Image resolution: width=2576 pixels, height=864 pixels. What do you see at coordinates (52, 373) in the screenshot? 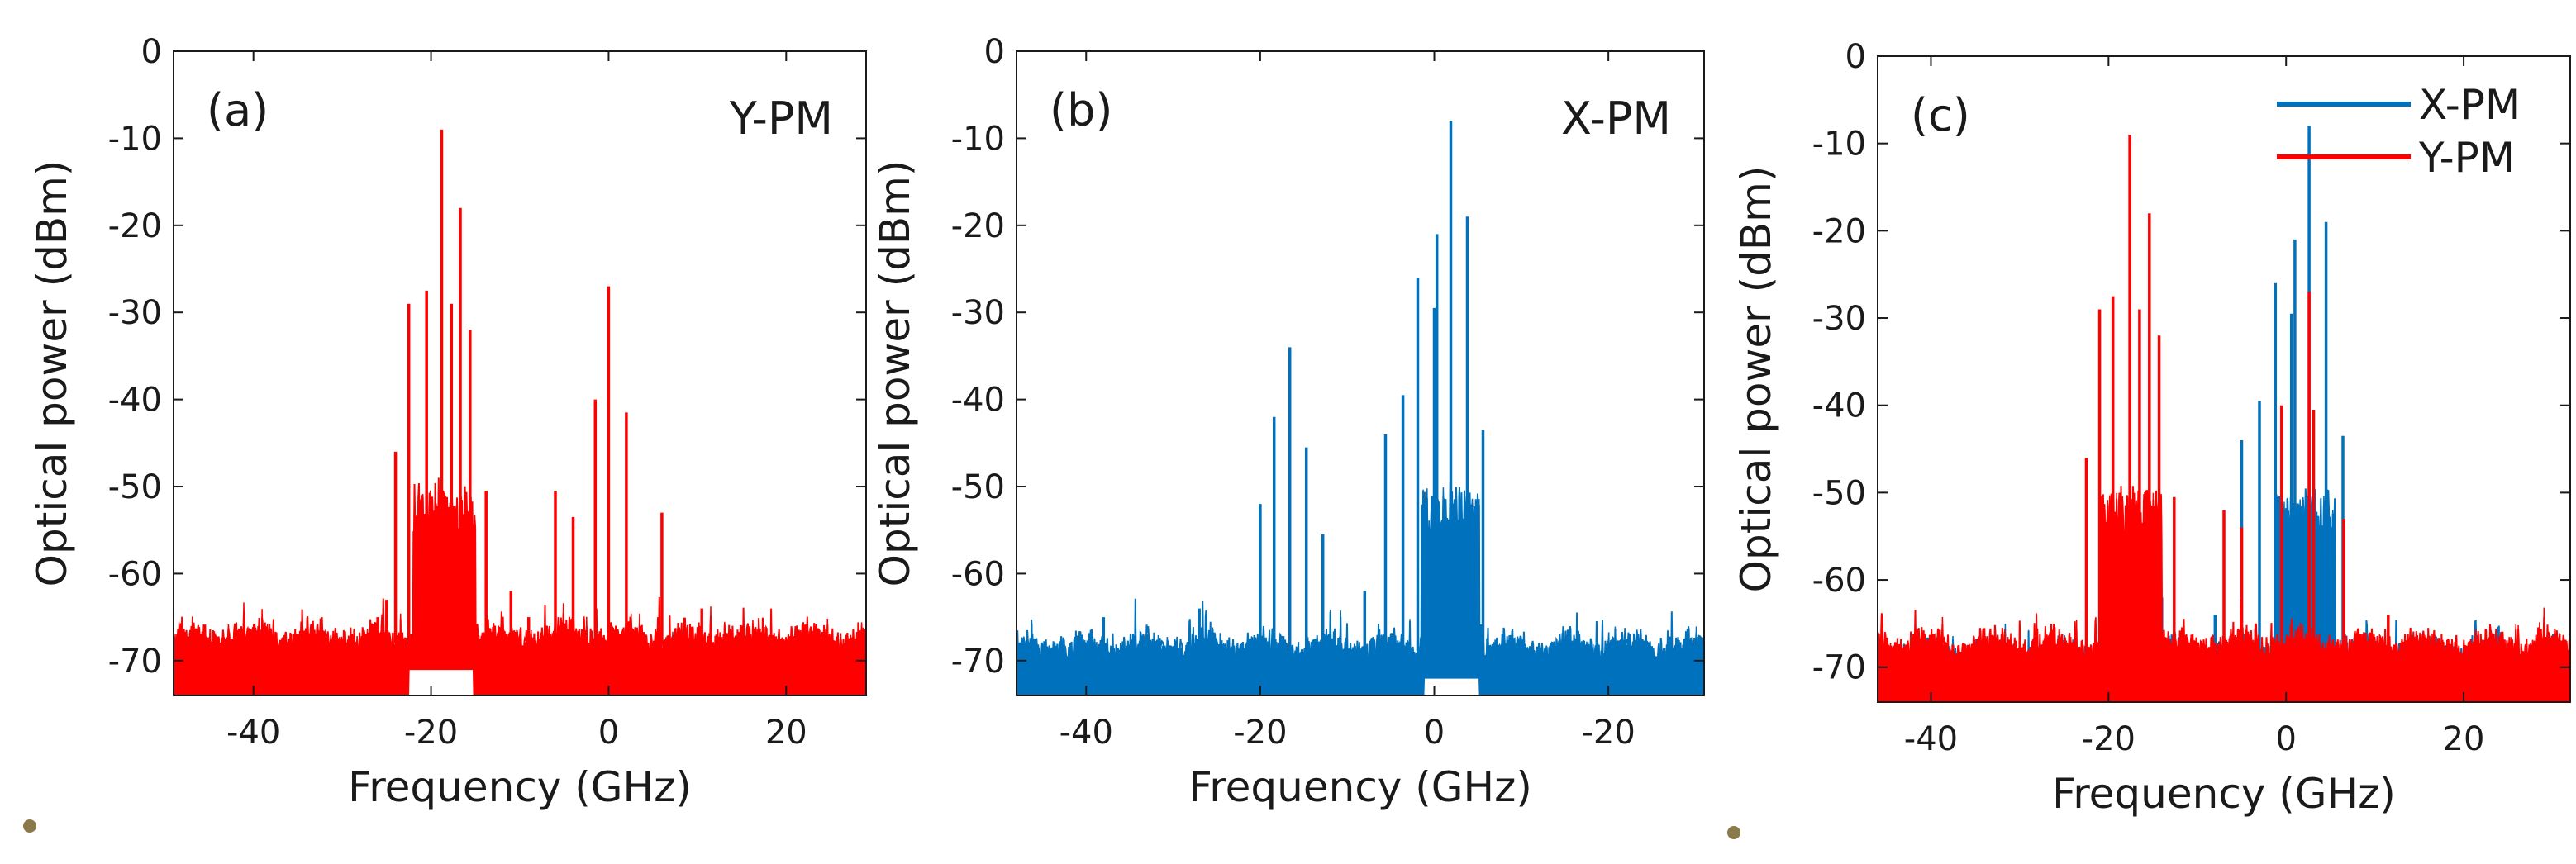
I see `panel-a-y-axis-label: Optical power (dBm)` at bounding box center [52, 373].